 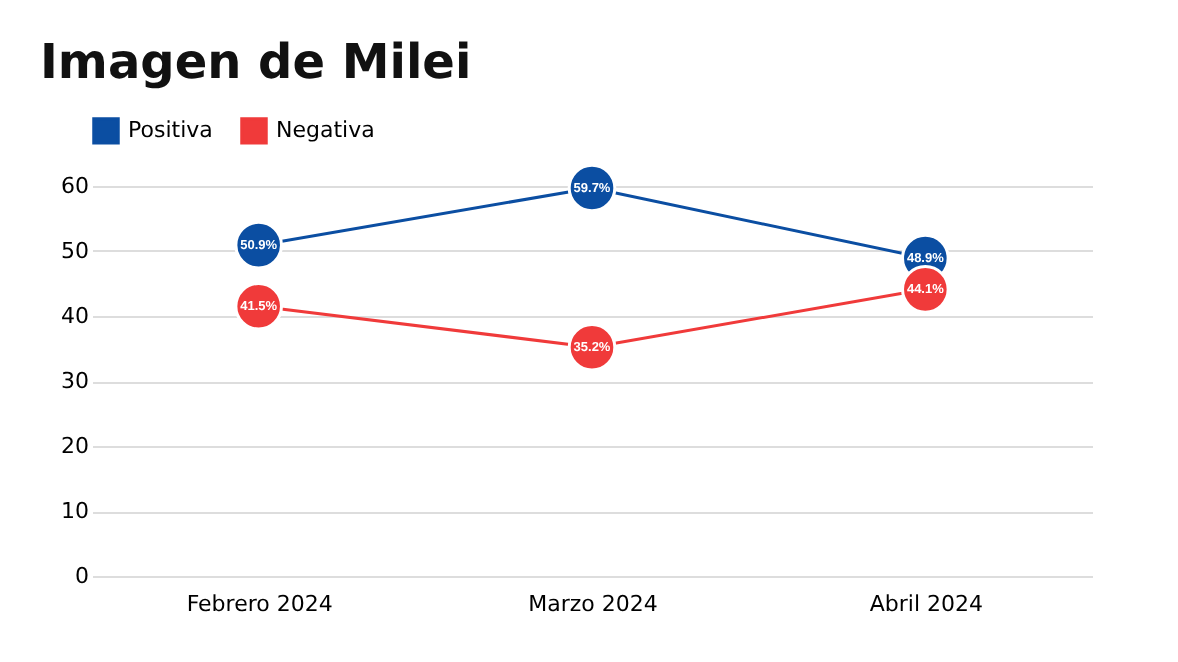 What do you see at coordinates (75, 316) in the screenshot?
I see `y-tick-label: 40` at bounding box center [75, 316].